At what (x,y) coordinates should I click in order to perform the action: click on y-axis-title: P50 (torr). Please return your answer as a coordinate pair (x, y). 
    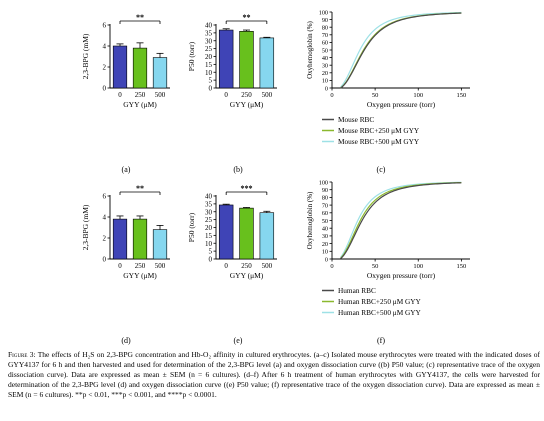
    Looking at the image, I should click on (191, 56).